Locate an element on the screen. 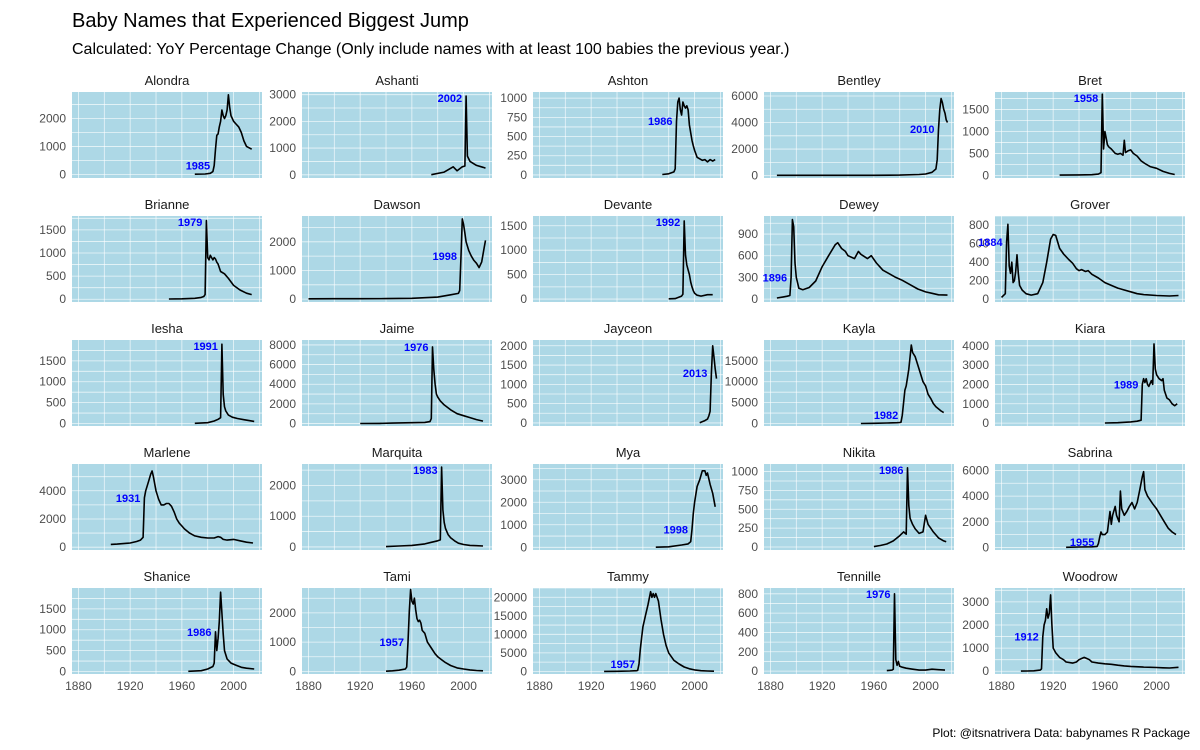 The image size is (1200, 750). panel-tami: Tami 0 1000 2000 1880 1920 1960 2000 1957 is located at coordinates (380, 631).